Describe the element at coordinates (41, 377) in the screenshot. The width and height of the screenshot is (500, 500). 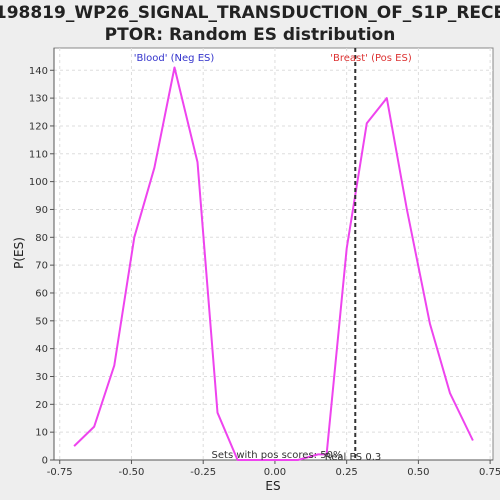
I see `y-tick-label: 30` at that location.